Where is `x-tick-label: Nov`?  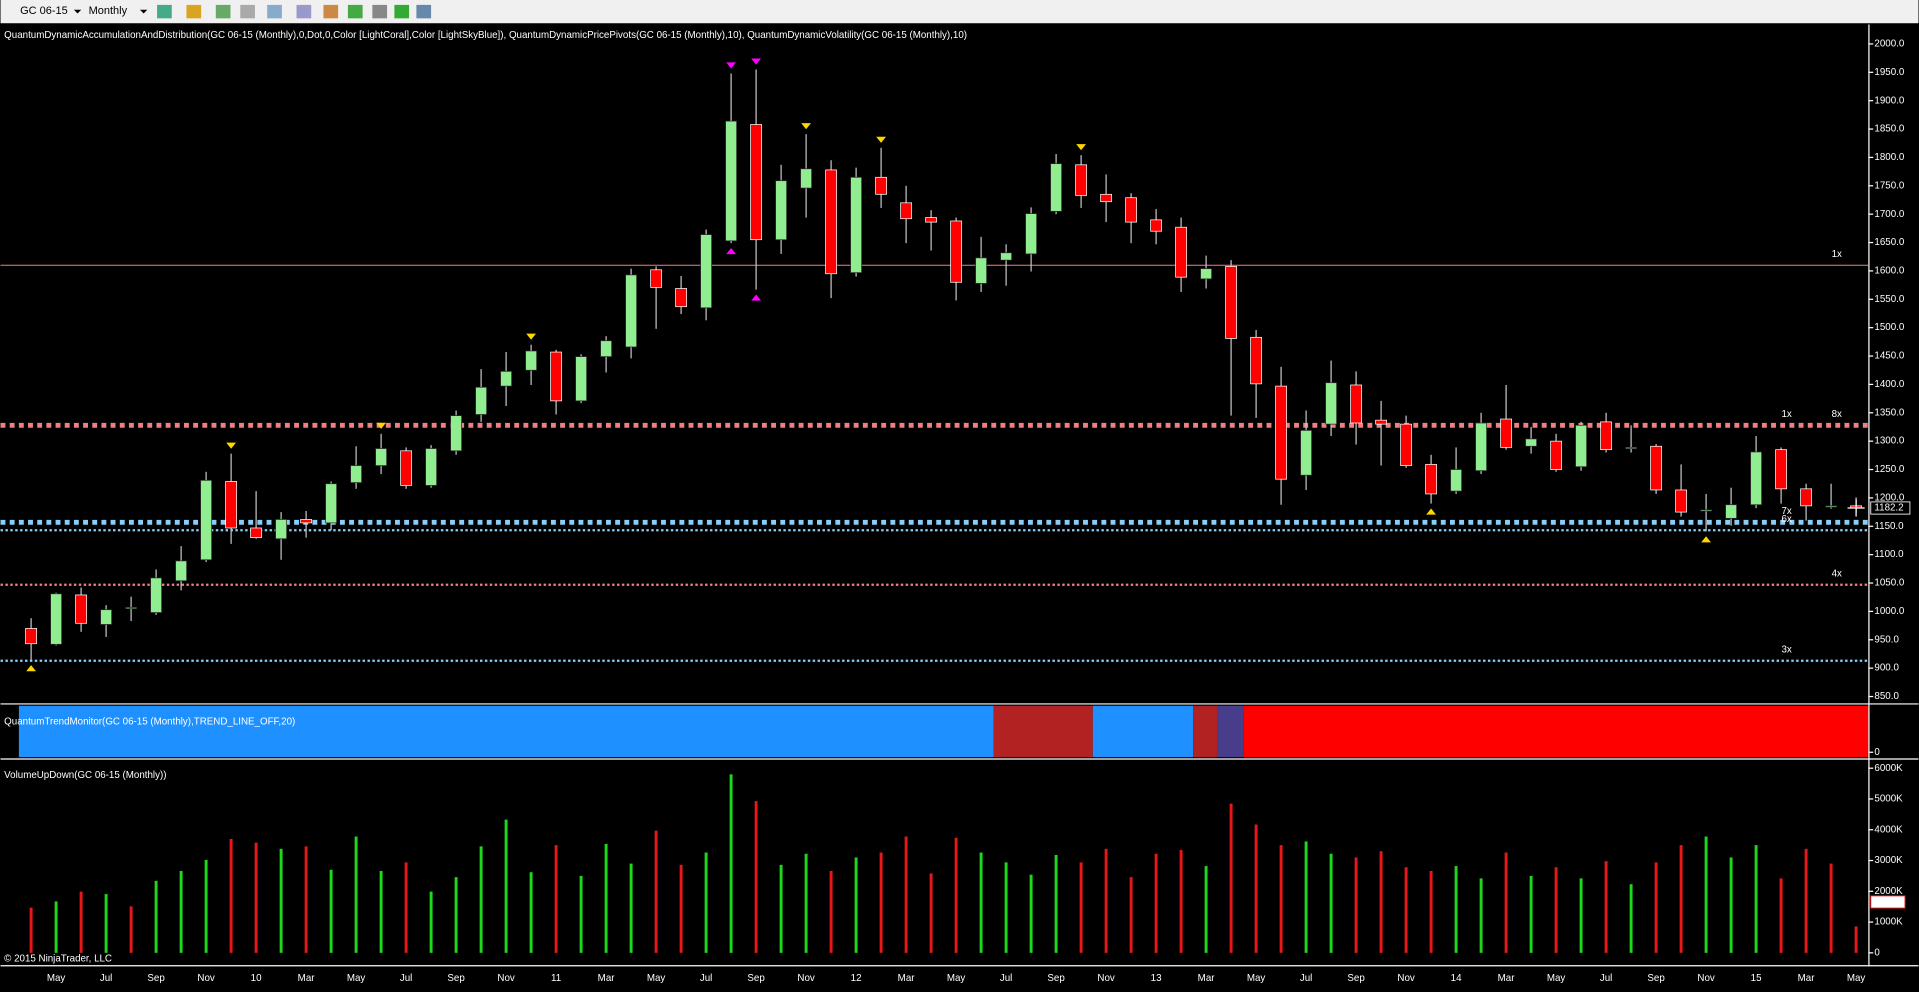 x-tick-label: Nov is located at coordinates (205, 978).